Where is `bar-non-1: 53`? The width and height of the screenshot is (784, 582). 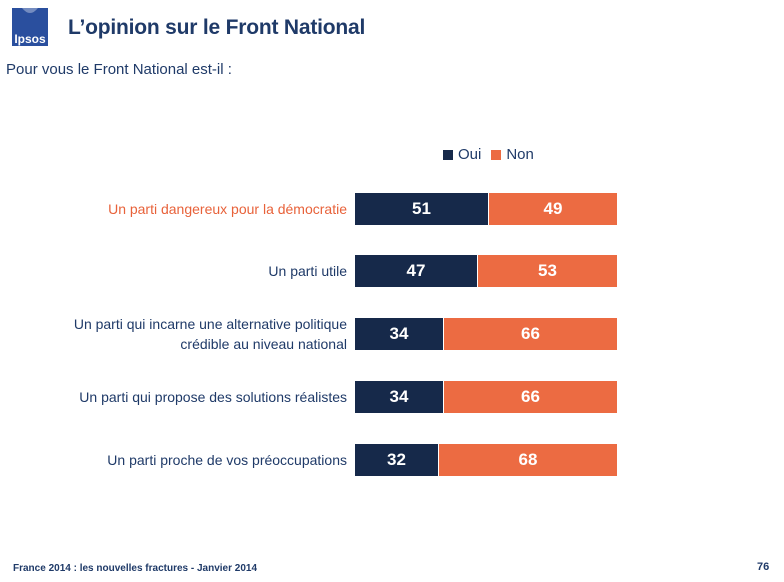 bar-non-1: 53 is located at coordinates (547, 271).